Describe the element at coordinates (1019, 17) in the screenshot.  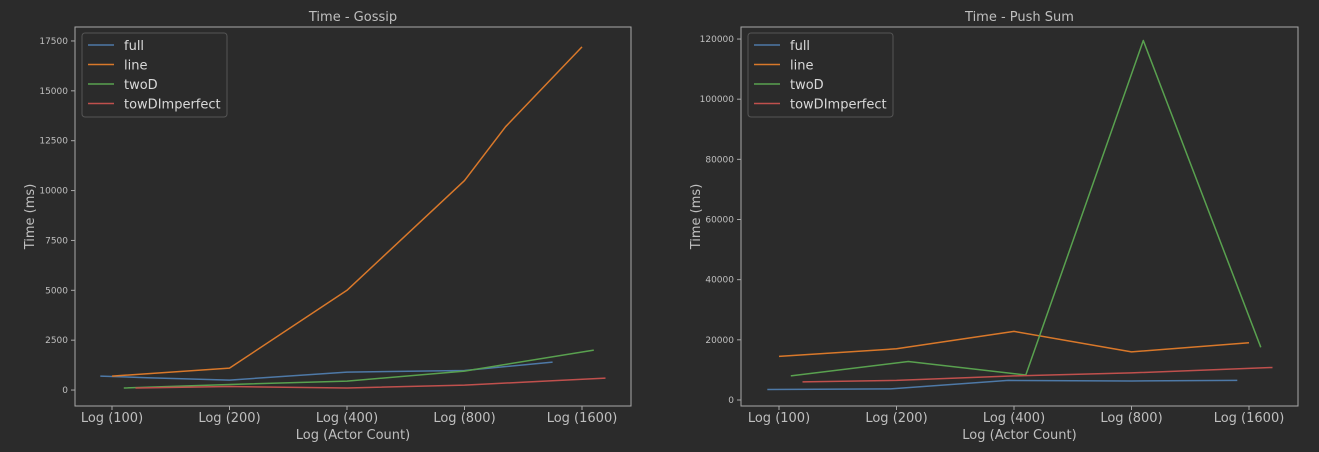
I see `chart-title: Time - Push Sum` at that location.